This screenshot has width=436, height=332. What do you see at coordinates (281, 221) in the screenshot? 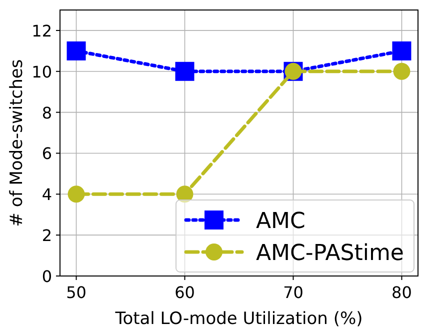
I see `legend-label: AMC` at bounding box center [281, 221].